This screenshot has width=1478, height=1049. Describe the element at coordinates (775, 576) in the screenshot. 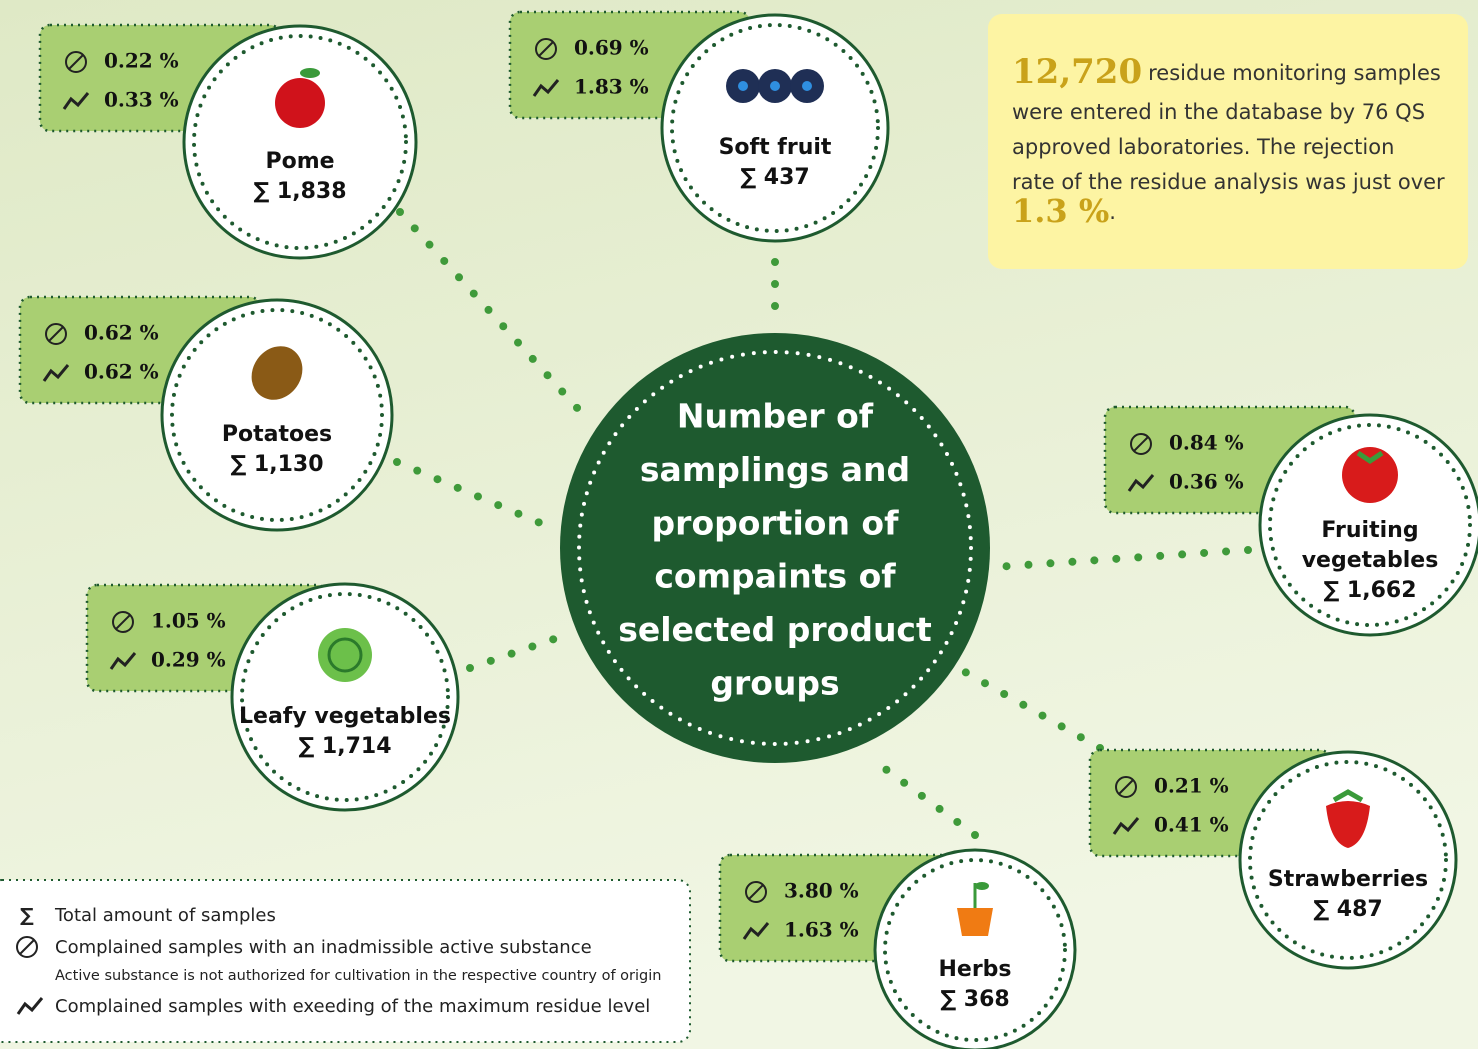

I see `center-title-line: compaints of` at that location.